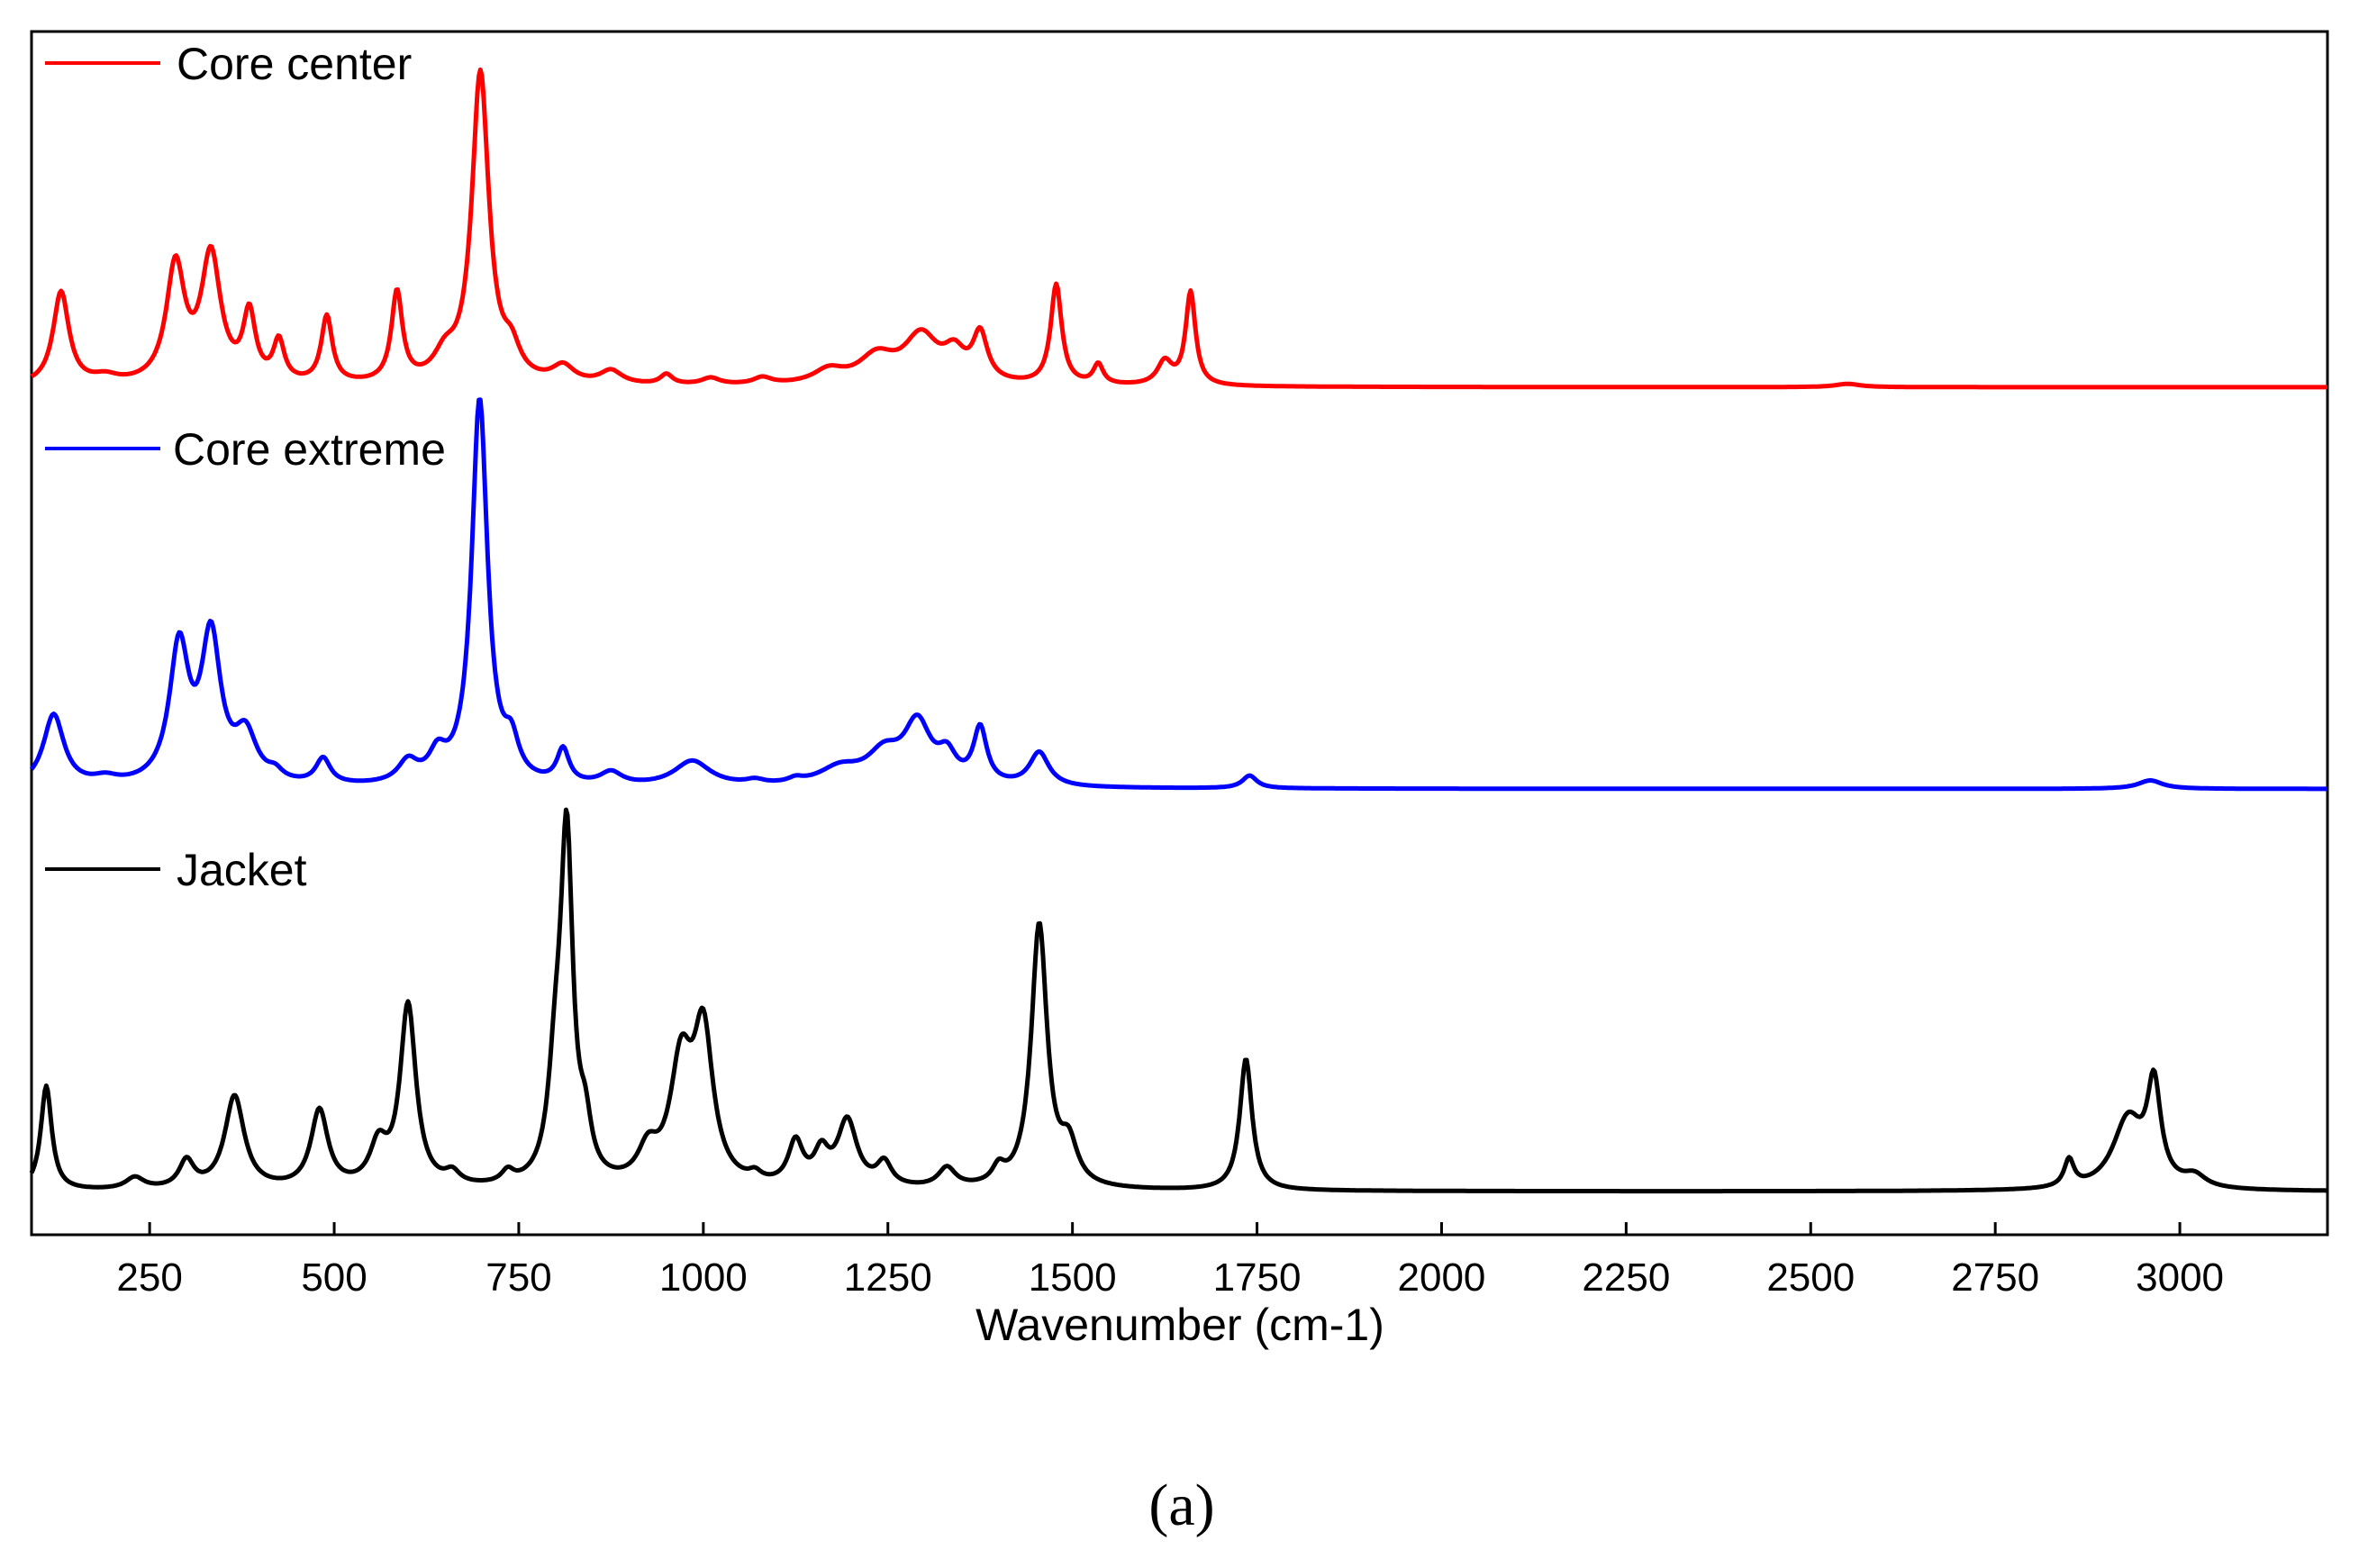 The height and width of the screenshot is (1568, 2359). I want to click on x-tick-label: 3000, so click(2180, 1277).